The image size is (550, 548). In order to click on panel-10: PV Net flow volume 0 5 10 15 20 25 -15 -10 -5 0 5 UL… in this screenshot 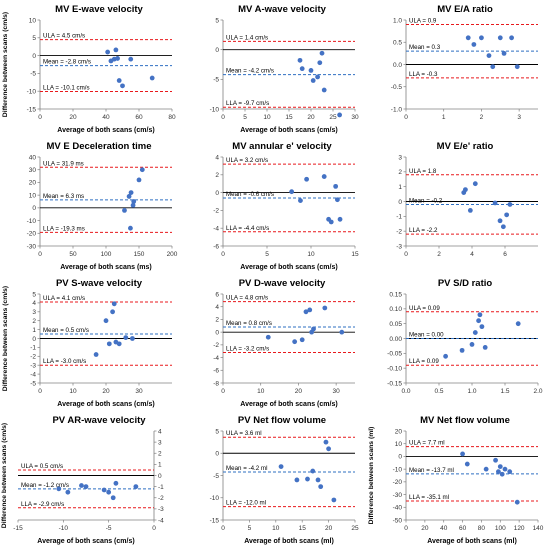, I will do `click(284, 480)`.